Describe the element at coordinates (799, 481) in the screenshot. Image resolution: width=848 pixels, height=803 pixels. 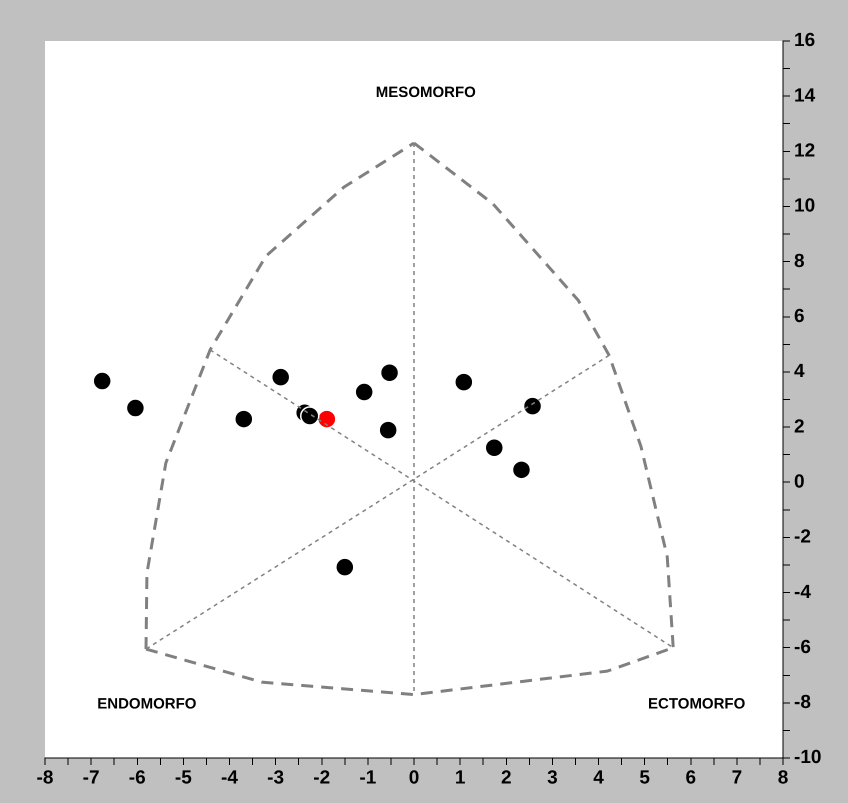
I see `y-tick-label: 0` at that location.